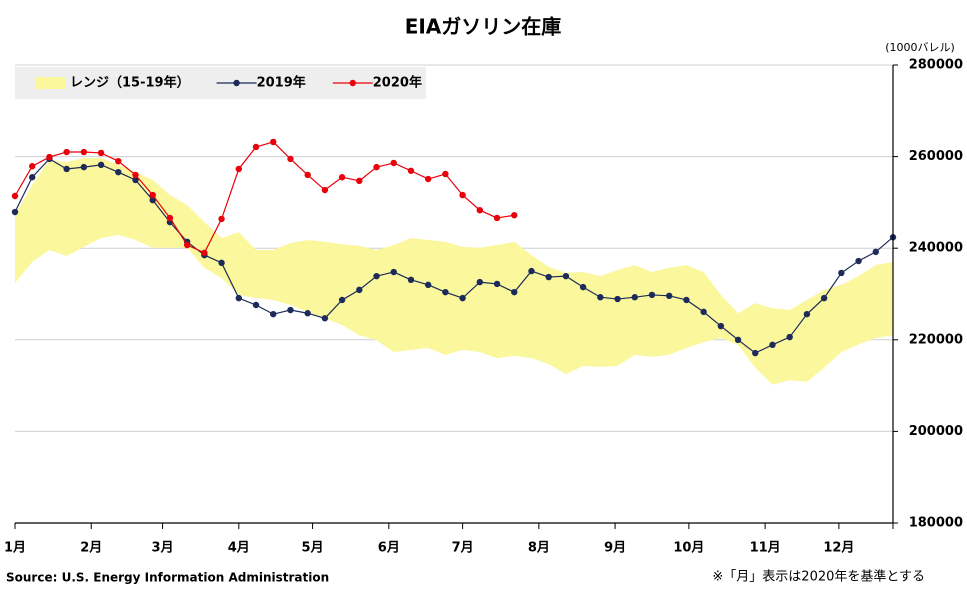  I want to click on y-tick-label: 200000, so click(936, 431).